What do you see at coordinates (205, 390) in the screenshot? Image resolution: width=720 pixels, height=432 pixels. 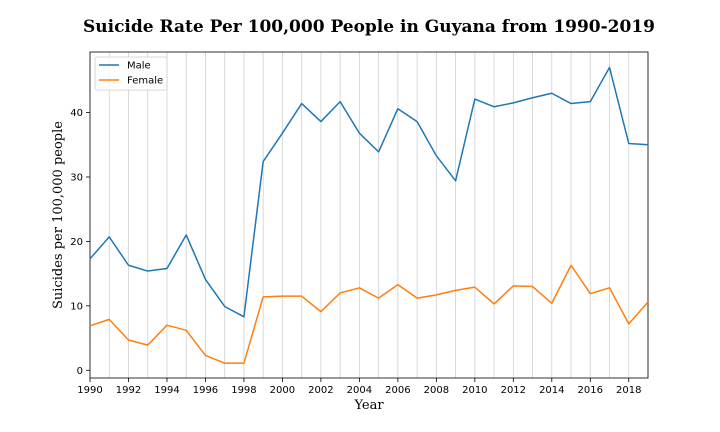 I see `x-tick-label: 1996` at bounding box center [205, 390].